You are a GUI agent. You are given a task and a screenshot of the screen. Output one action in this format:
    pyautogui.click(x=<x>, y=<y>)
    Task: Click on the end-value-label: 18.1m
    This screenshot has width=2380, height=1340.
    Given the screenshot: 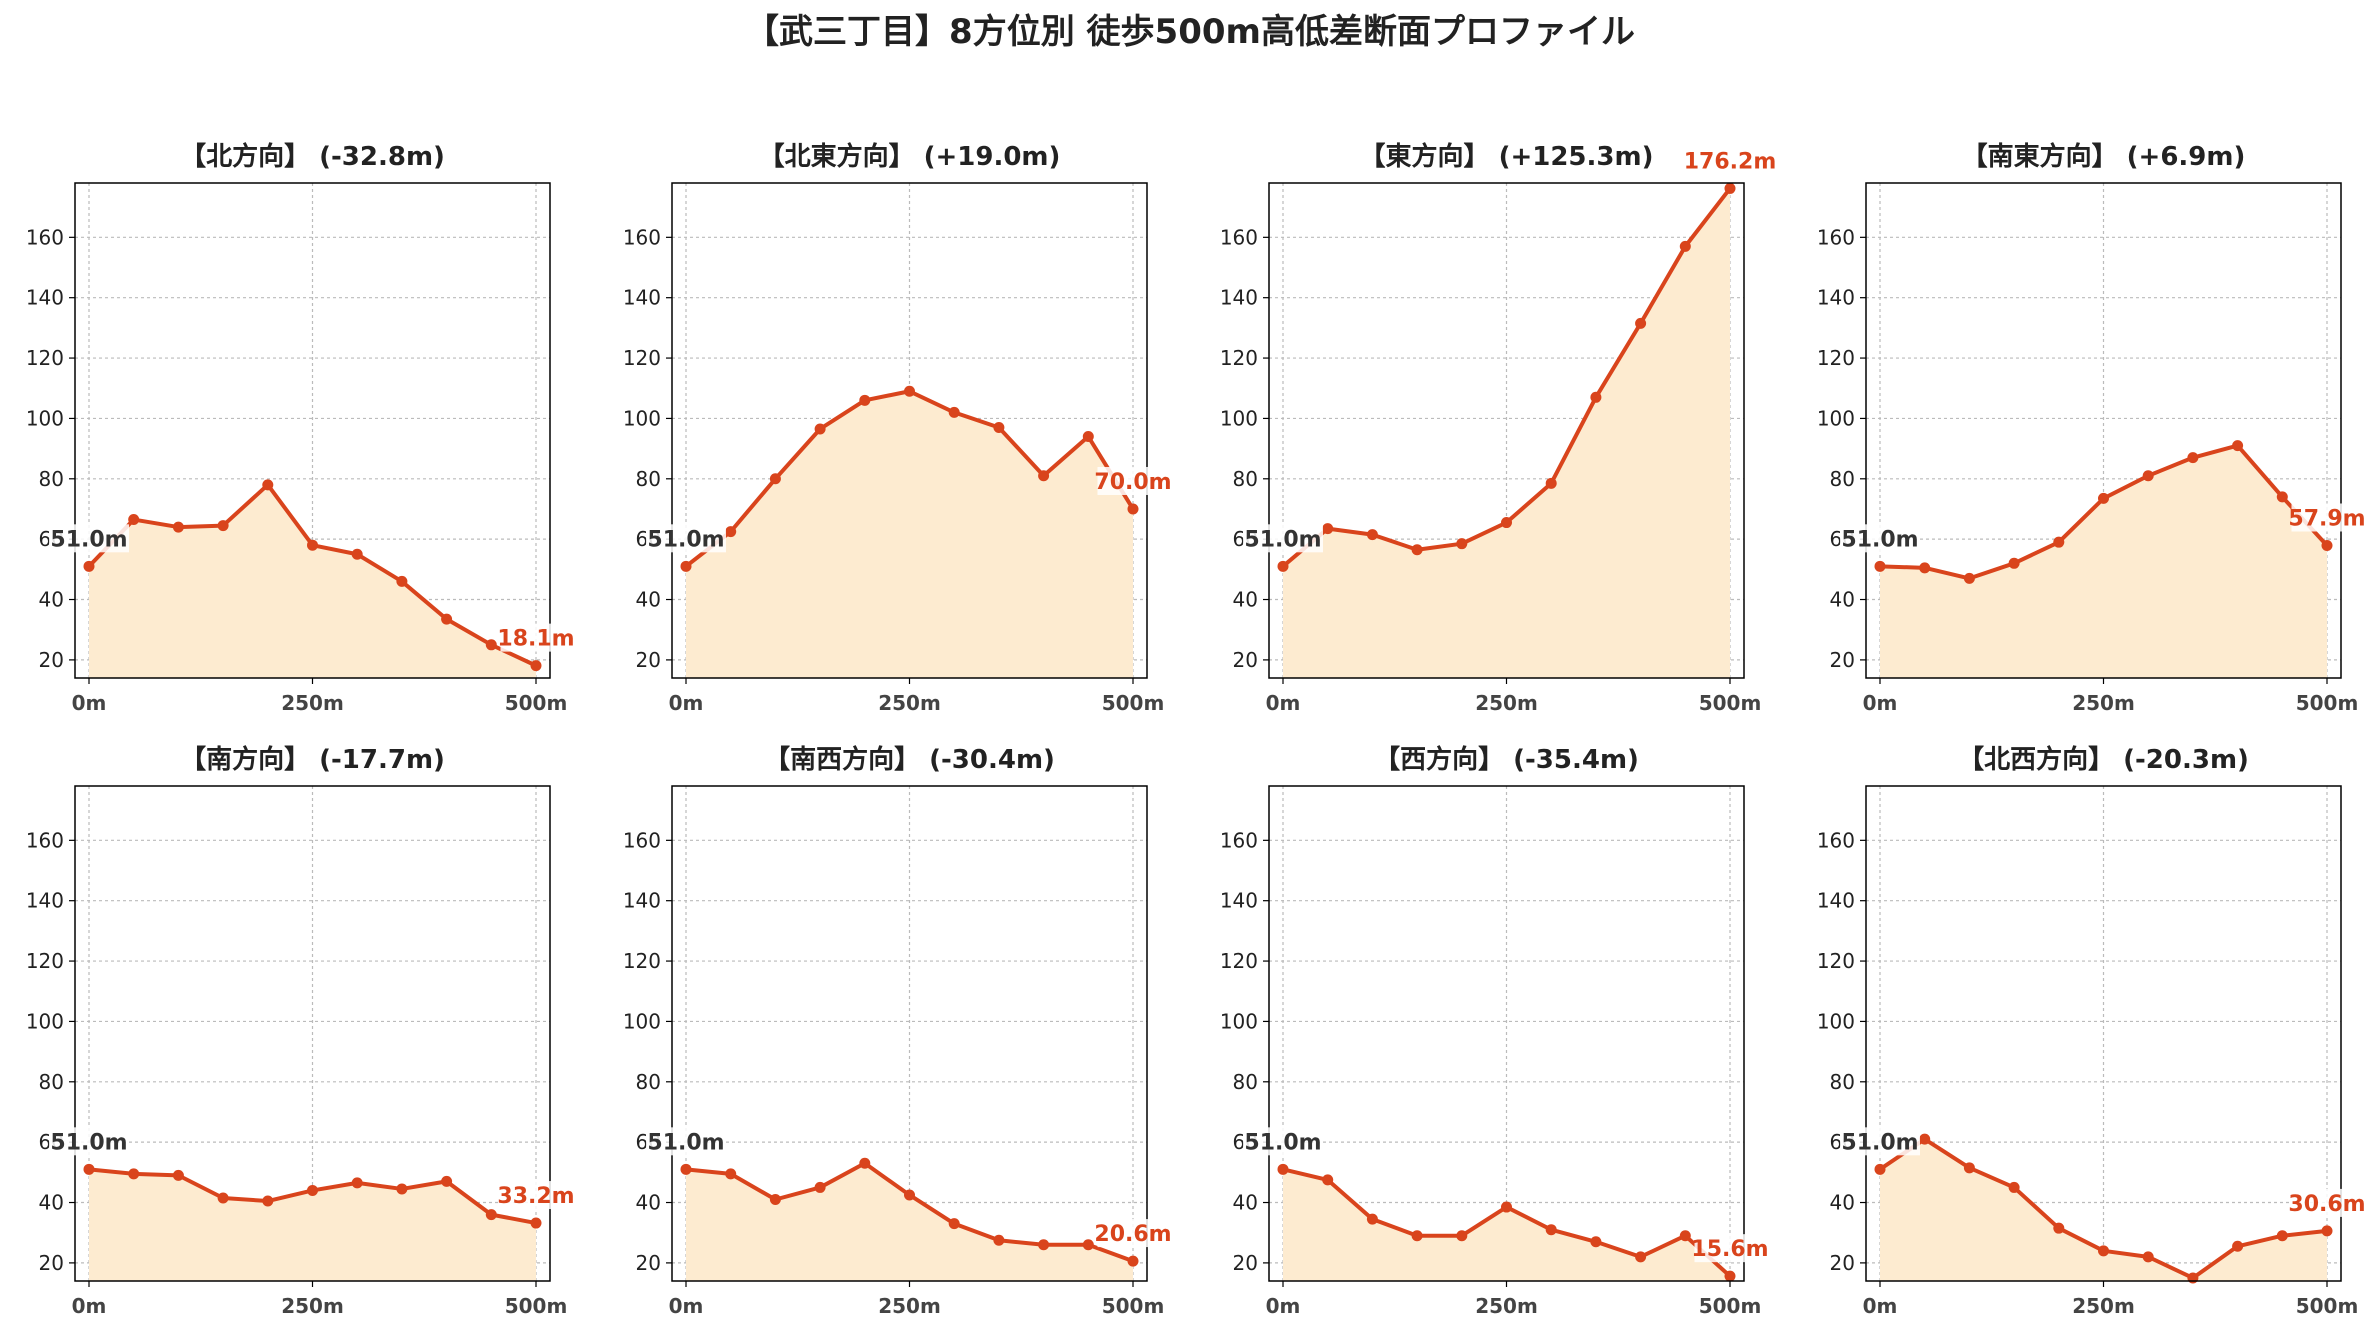 What is the action you would take?
    pyautogui.click(x=535, y=639)
    